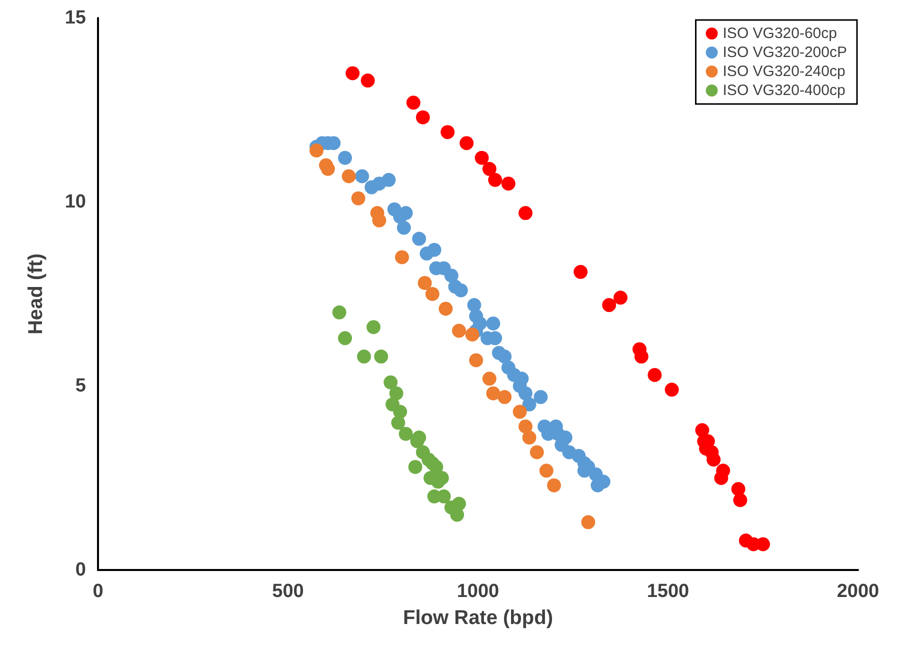 The height and width of the screenshot is (668, 897). Describe the element at coordinates (288, 591) in the screenshot. I see `x-tick-label: 500` at that location.